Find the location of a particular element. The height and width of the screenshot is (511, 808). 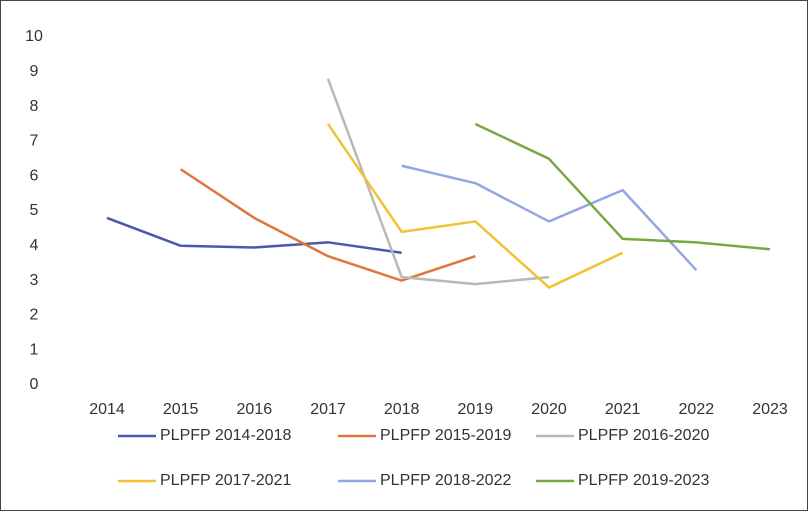

legend-label: PLPFP 2019-2023 is located at coordinates (643, 480).